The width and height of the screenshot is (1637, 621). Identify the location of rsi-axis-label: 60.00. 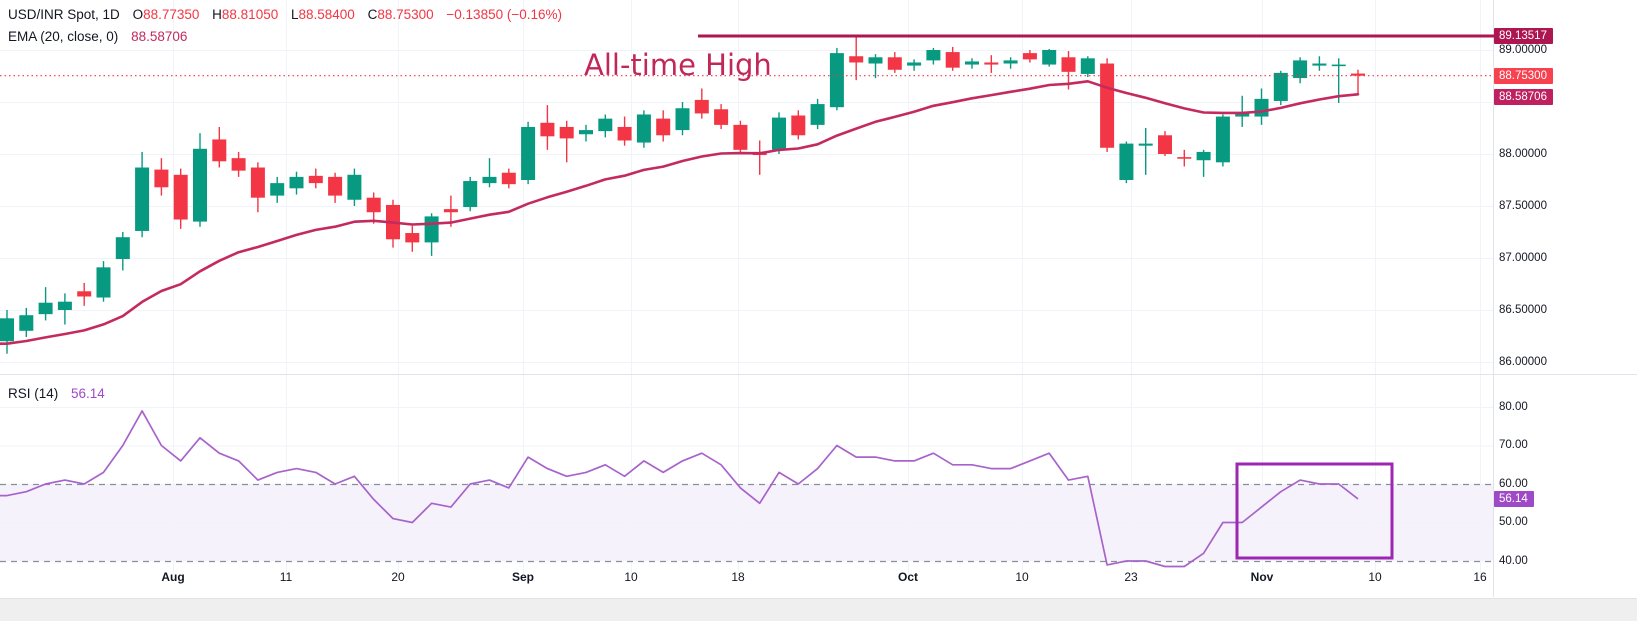
(1513, 484).